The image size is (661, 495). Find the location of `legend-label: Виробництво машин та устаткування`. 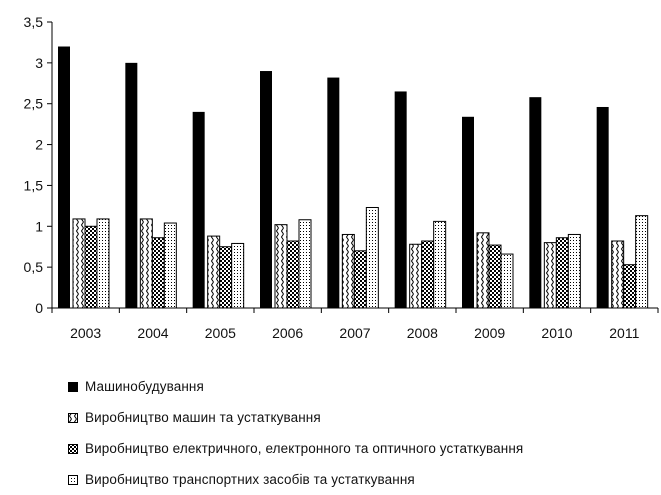

legend-label: Виробництво машин та устаткування is located at coordinates (203, 417).